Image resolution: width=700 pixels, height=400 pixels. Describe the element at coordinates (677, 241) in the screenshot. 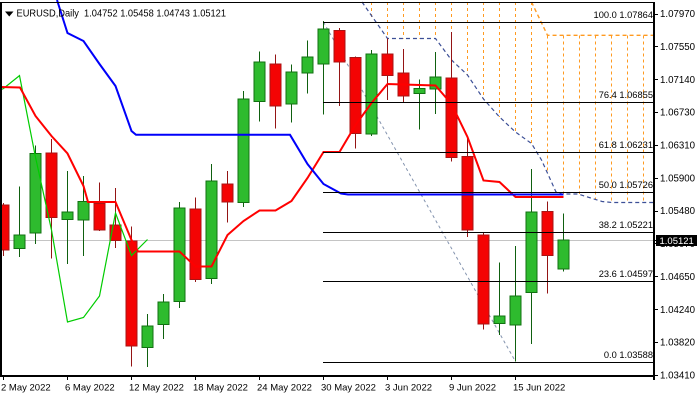

I see `svg-text: 1.05121` at that location.